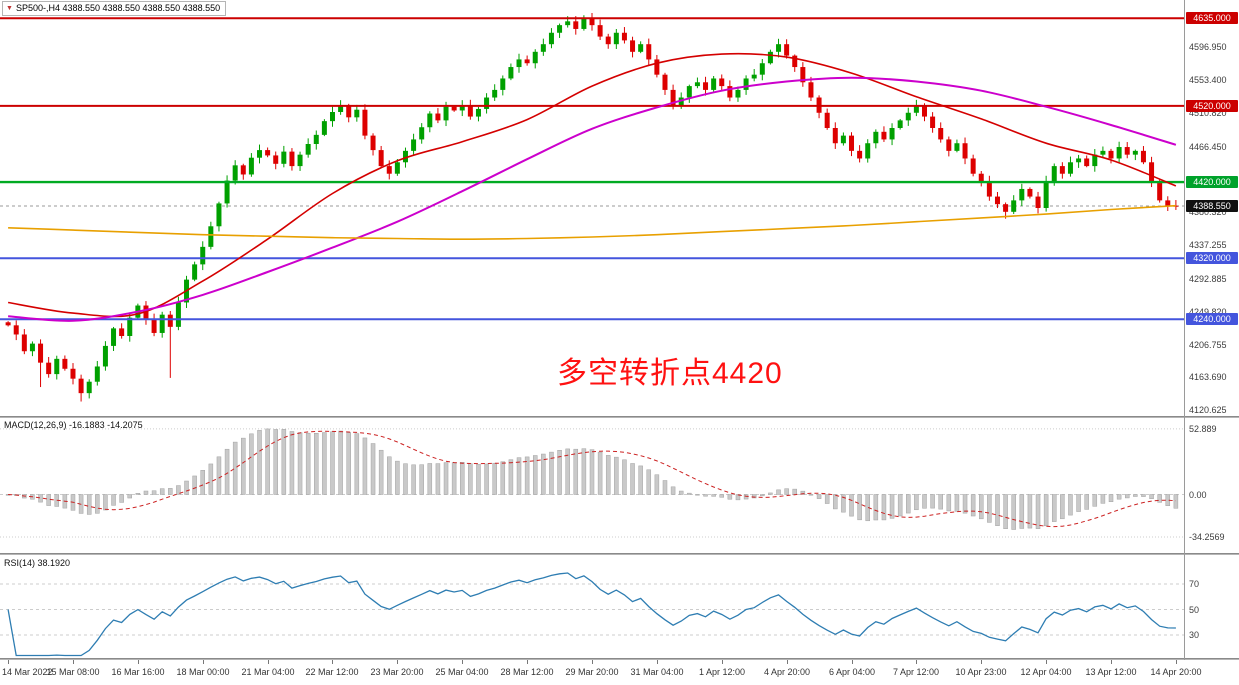 The height and width of the screenshot is (685, 1239). Describe the element at coordinates (9, 8) in the screenshot. I see `collapse-triangle-icon: ▼` at that location.